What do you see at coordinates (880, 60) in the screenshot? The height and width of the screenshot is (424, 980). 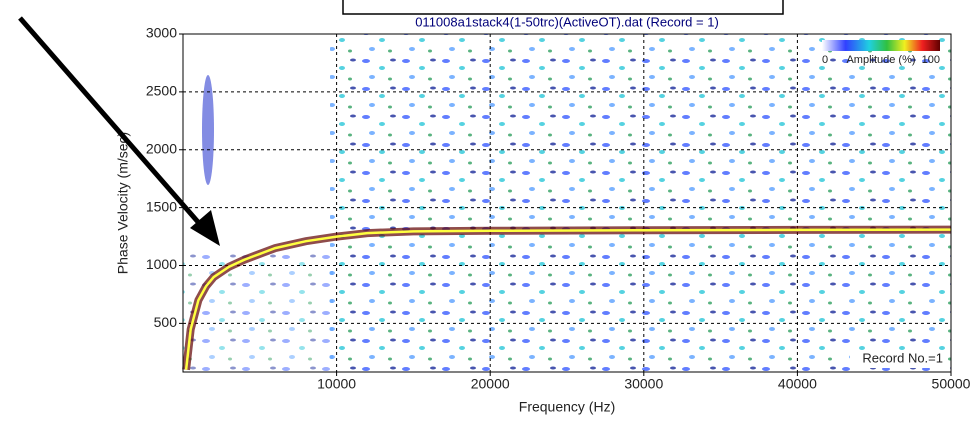 I see `legend-title: Amplitude (%)` at bounding box center [880, 60].